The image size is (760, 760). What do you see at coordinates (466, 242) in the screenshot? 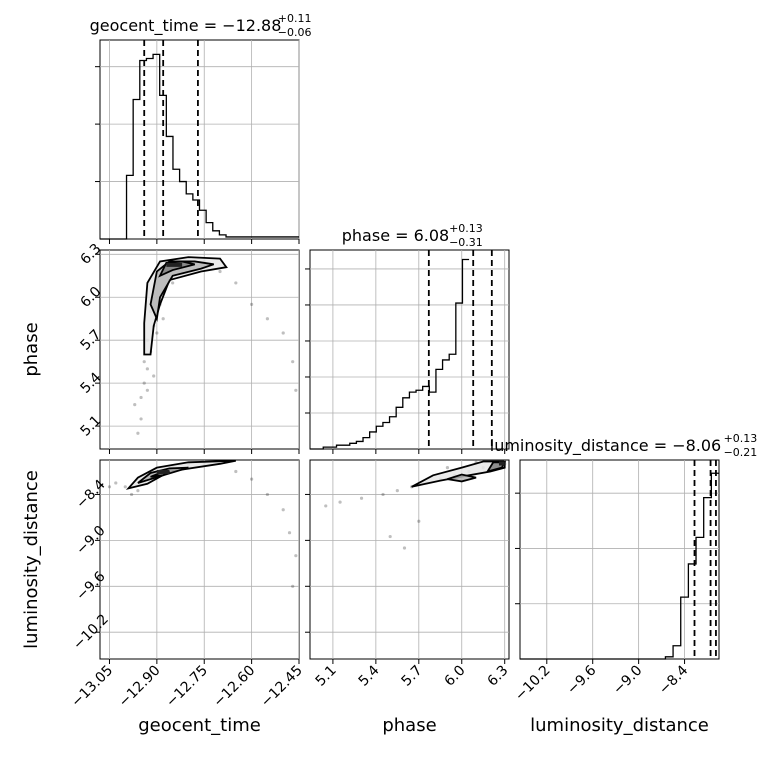
I see `title-minus-phase: −0.31` at bounding box center [466, 242].